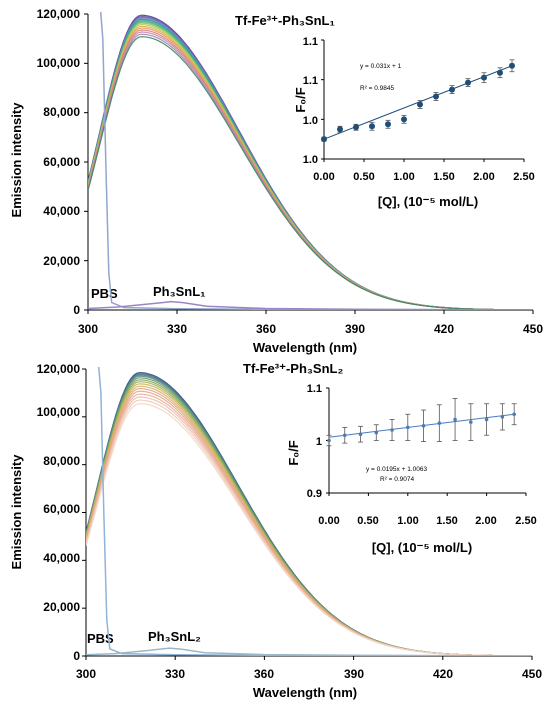 The width and height of the screenshot is (550, 708). What do you see at coordinates (179, 291) in the screenshot?
I see `annotation-compound: Ph₃SnL₁` at bounding box center [179, 291].